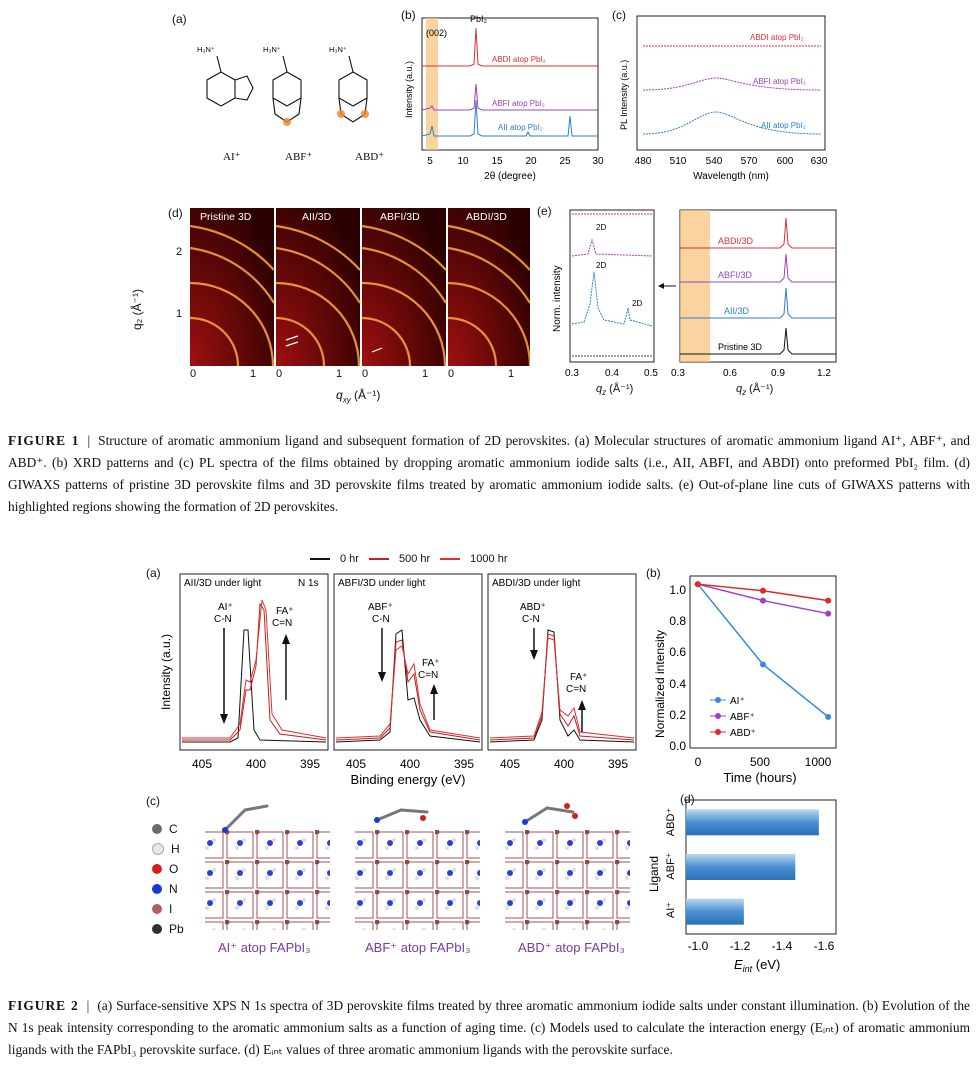  What do you see at coordinates (544, 211) in the screenshot?
I see `panel-label-1e: (e)` at bounding box center [544, 211].